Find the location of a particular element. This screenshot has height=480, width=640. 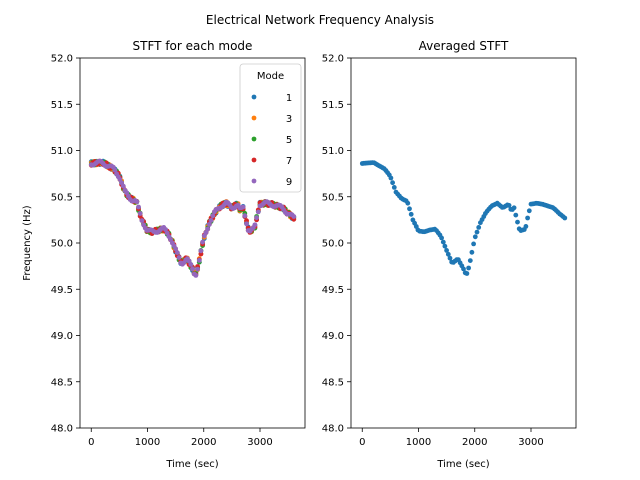

y-tick-label: 48.5 is located at coordinates (62, 382).